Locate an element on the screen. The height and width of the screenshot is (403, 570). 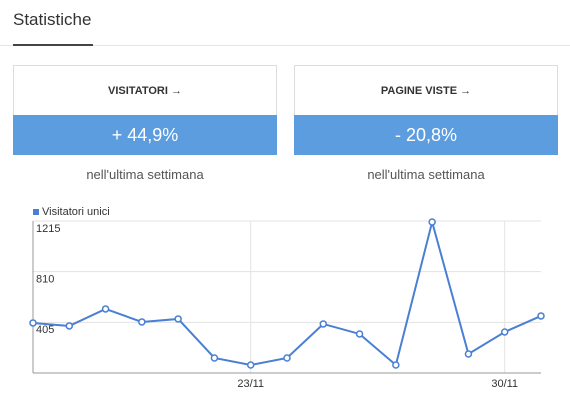
x-tick-label: 30/11 is located at coordinates (504, 384).